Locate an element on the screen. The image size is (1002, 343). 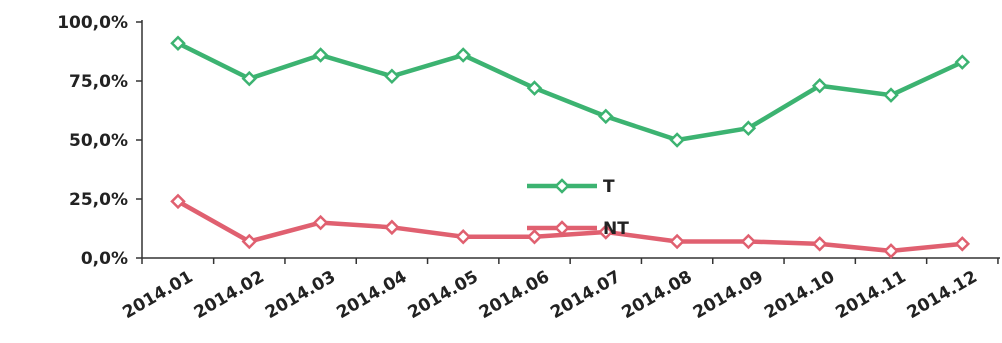
series-line-nt is located at coordinates (569, 226).